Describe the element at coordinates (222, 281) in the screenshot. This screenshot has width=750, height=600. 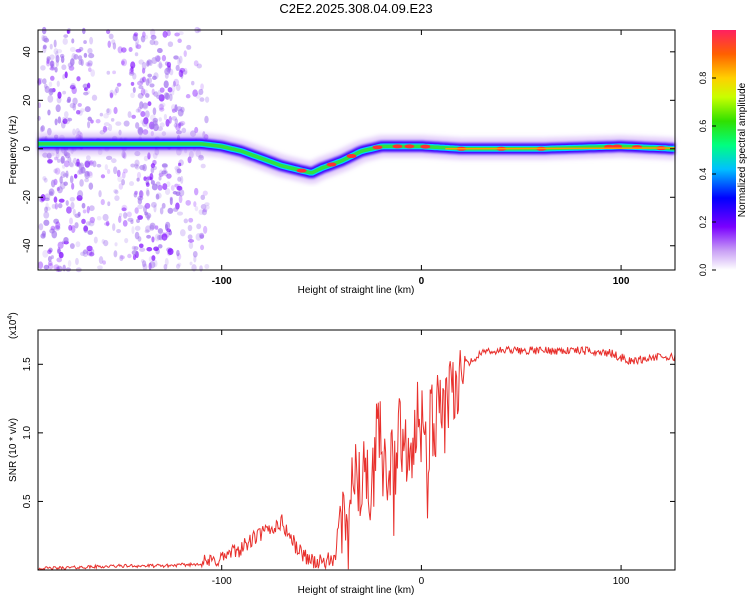
I see `spectrogram-x-tick-label: -100` at that location.